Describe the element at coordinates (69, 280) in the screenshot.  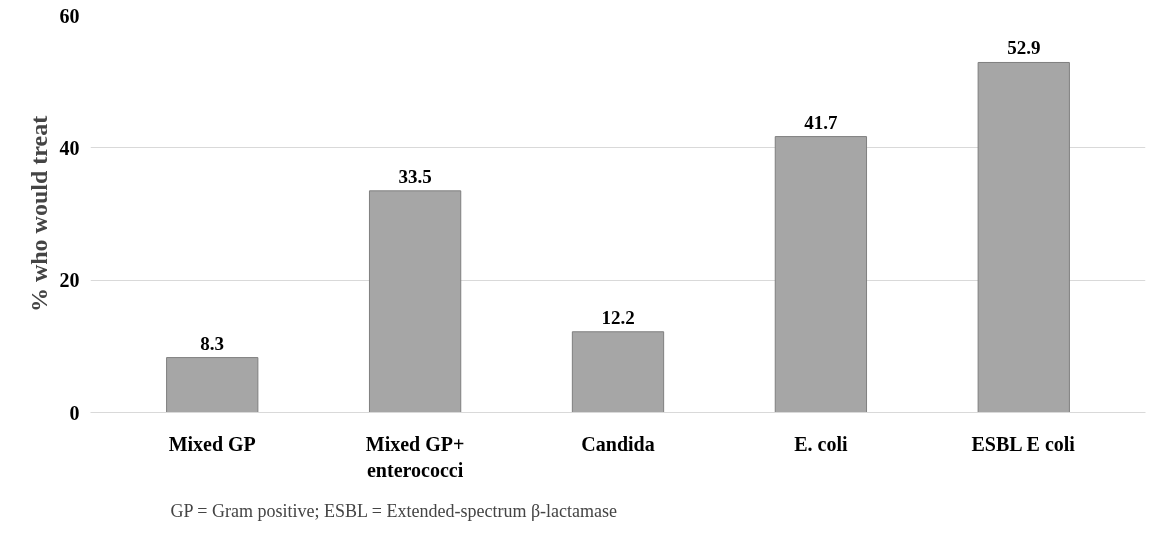
I see `y-tick-label: 20` at that location.